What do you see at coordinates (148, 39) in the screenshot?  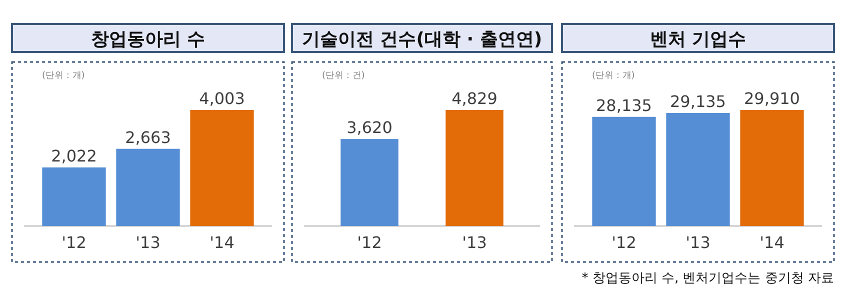 I see `chart-title: 창업동아리 수` at bounding box center [148, 39].